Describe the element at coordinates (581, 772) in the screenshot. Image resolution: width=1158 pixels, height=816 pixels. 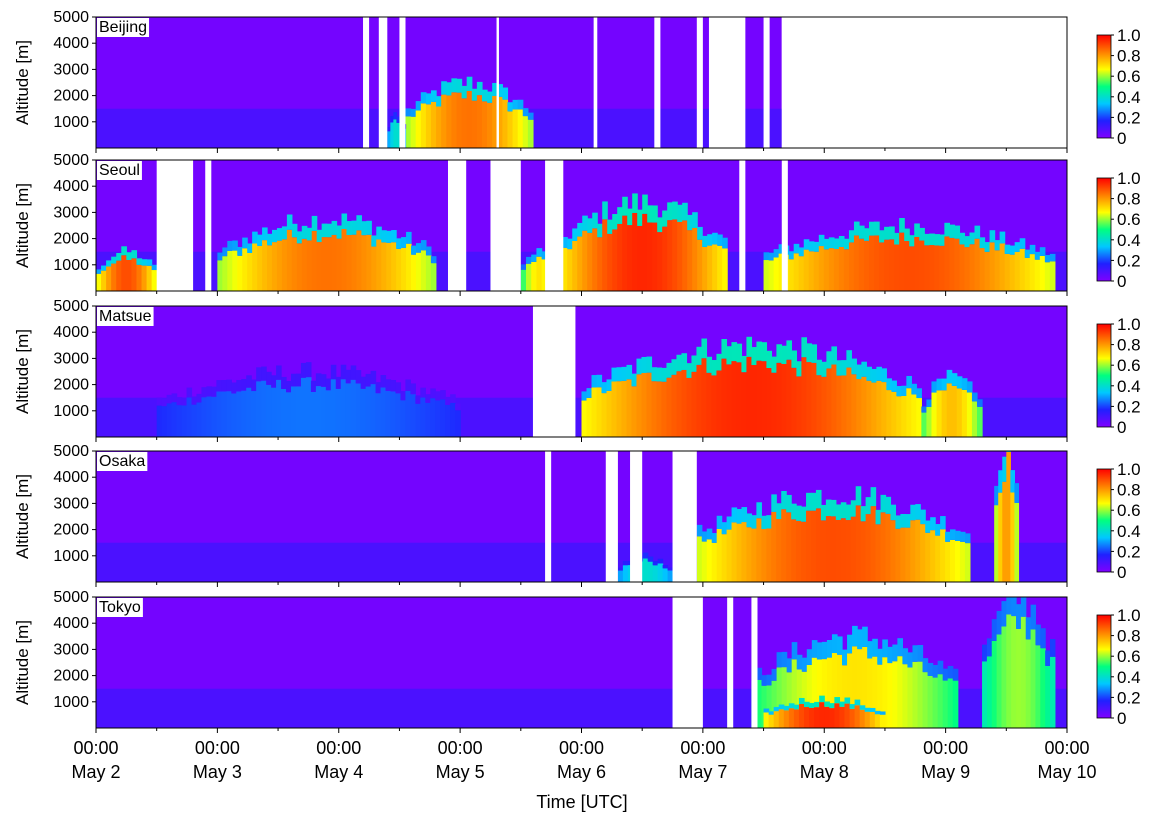
I see `x-tick-date: May 6` at that location.